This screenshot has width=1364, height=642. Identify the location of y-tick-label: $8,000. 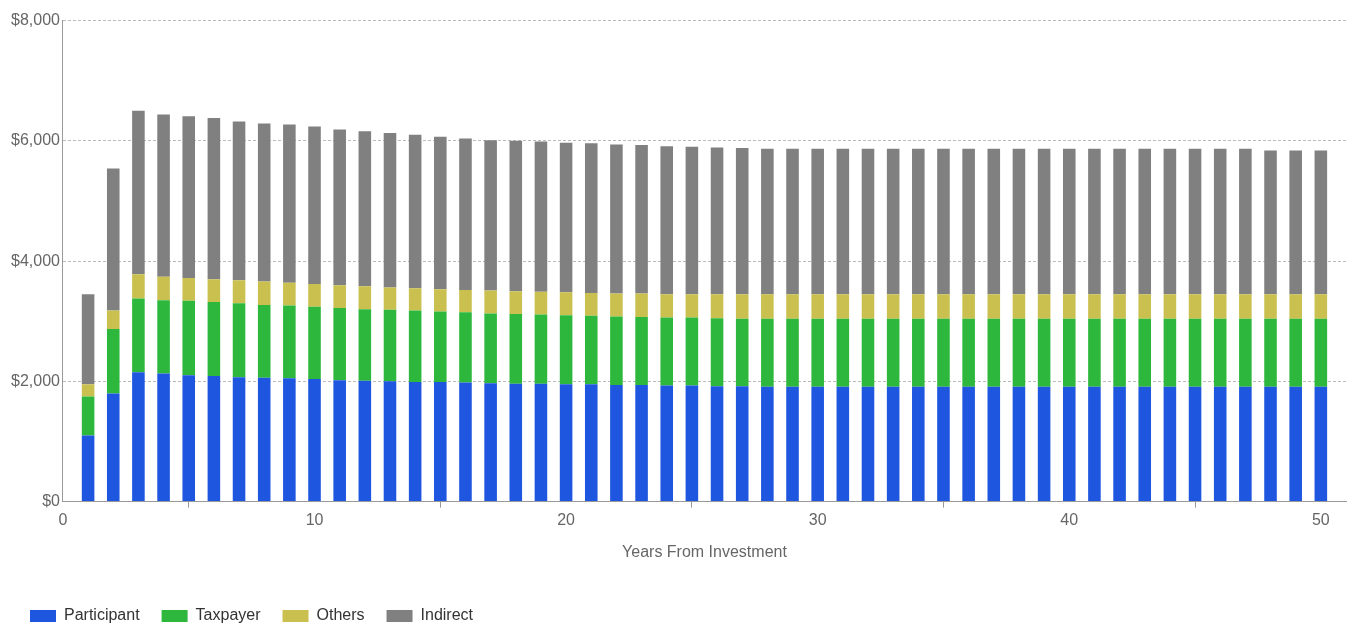
(36, 20).